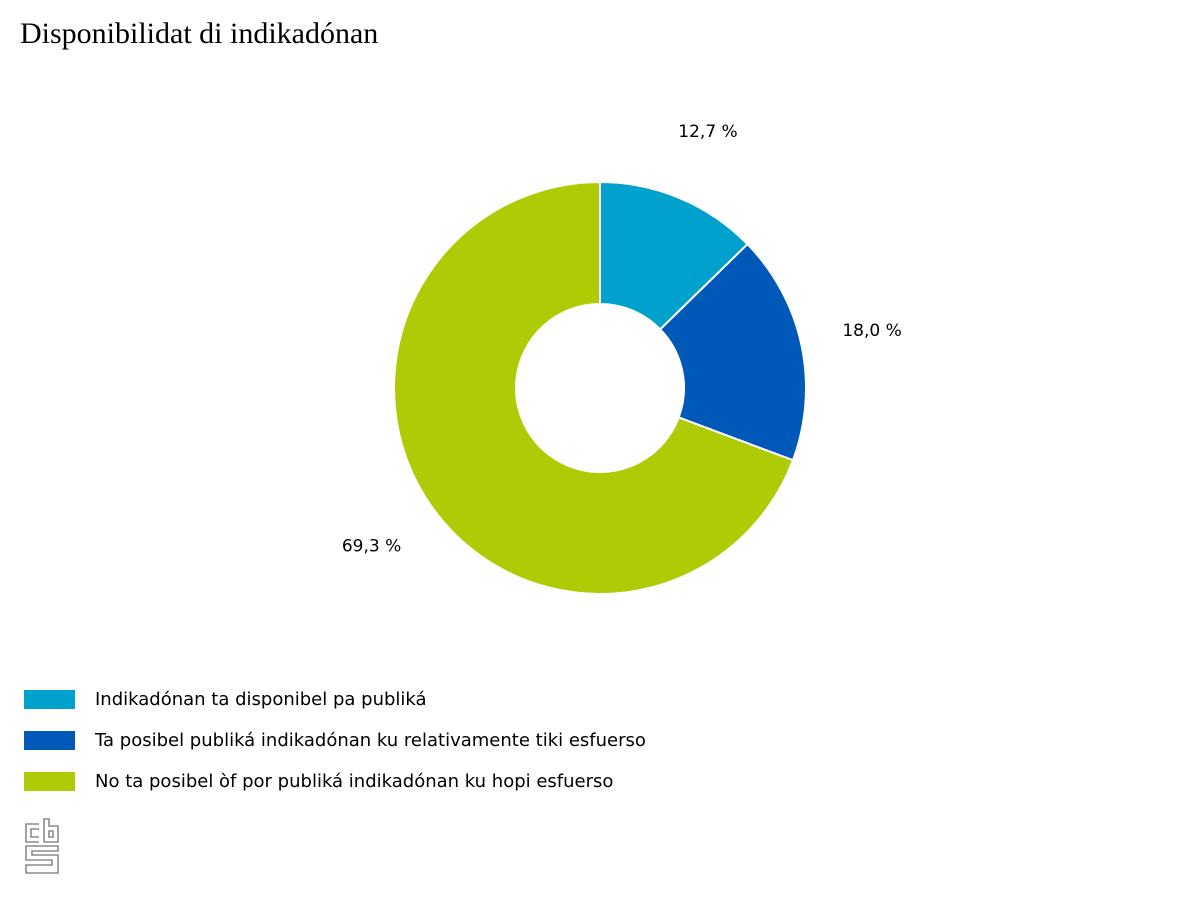 Image resolution: width=1200 pixels, height=900 pixels. Describe the element at coordinates (261, 699) in the screenshot. I see `legend-label-1: Indikadónan ta disponibel pa publiká` at that location.